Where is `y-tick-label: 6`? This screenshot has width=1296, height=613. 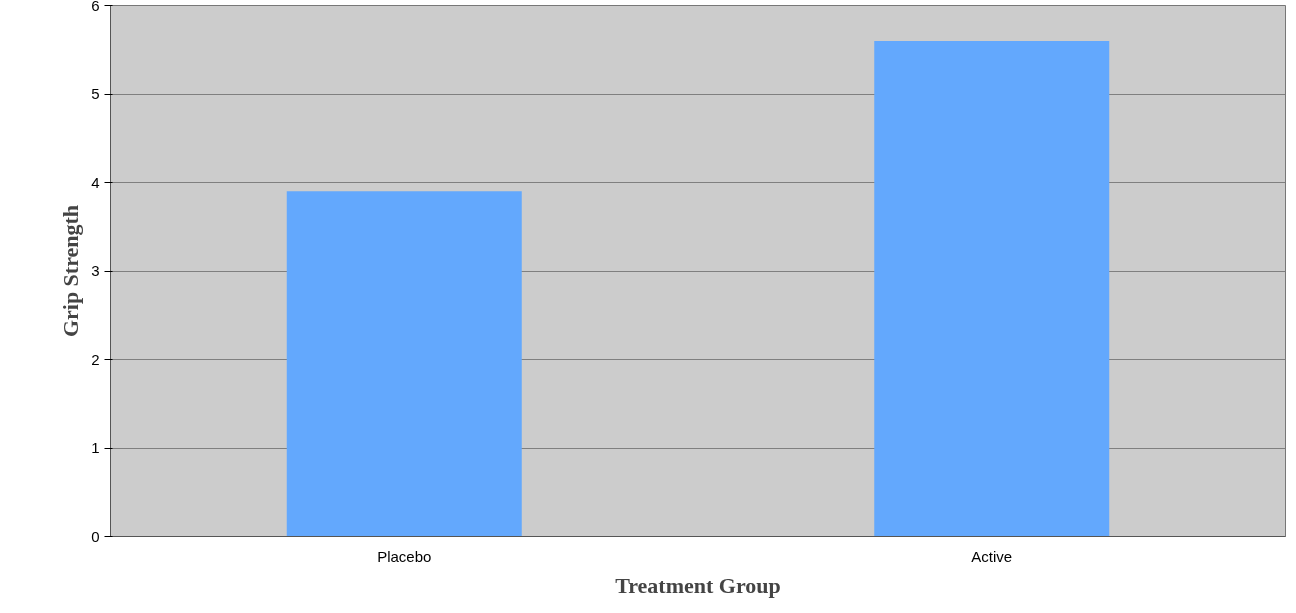 y-tick-label: 6 is located at coordinates (95, 7).